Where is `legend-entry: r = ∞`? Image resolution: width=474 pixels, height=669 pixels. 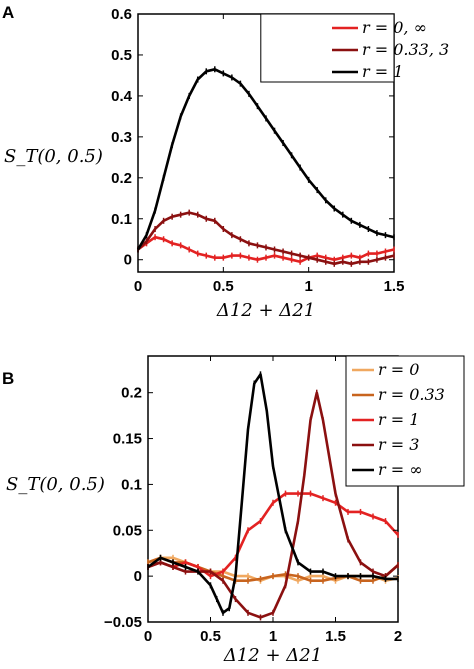
legend-entry: r = ∞ is located at coordinates (400, 469).